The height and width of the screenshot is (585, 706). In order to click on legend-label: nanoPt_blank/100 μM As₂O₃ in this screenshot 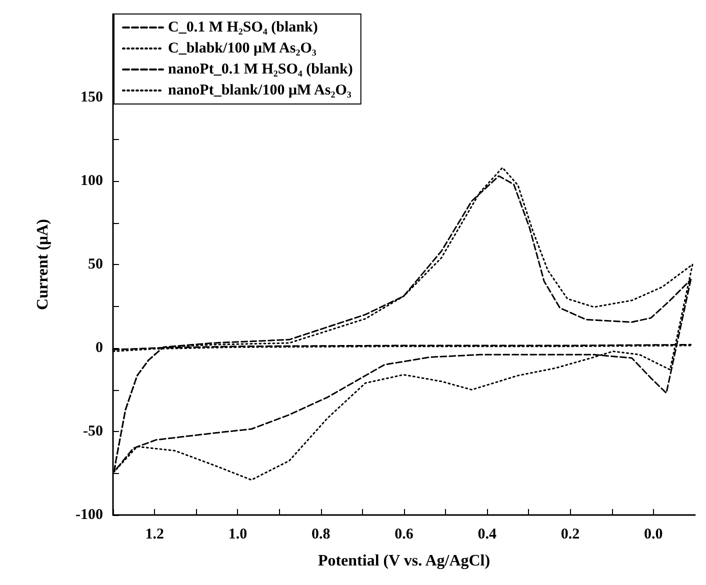, I will do `click(260, 90)`.